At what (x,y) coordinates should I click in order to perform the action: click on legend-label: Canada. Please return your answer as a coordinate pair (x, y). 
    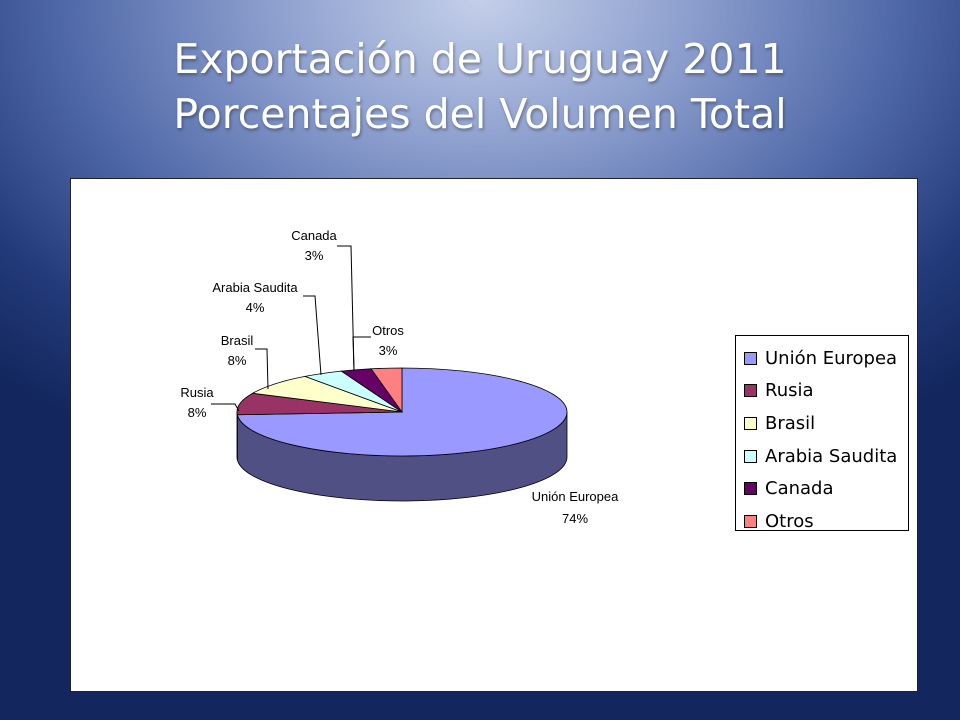
    Looking at the image, I should click on (799, 489).